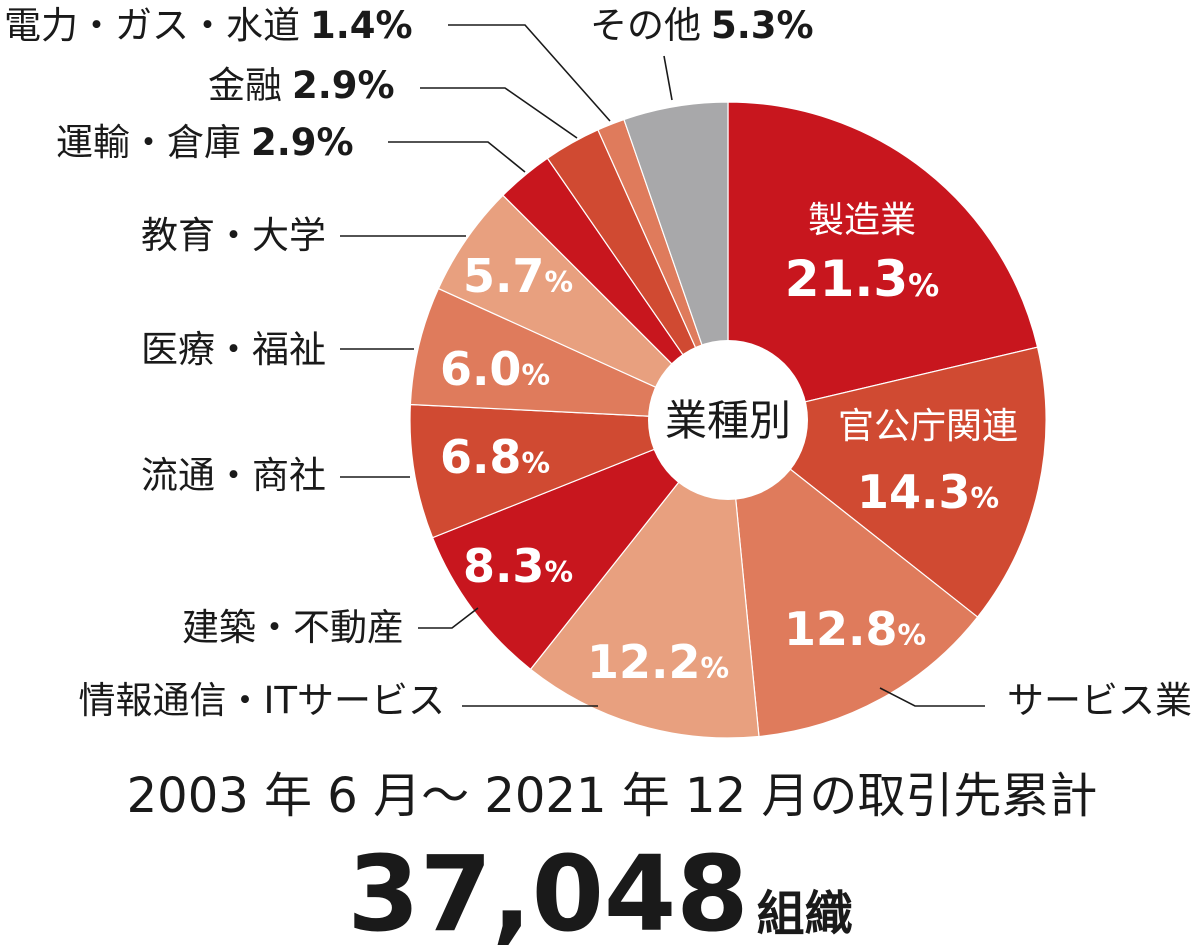  Describe the element at coordinates (853, 578) in the screenshot. I see `slice-2-wedge` at that location.